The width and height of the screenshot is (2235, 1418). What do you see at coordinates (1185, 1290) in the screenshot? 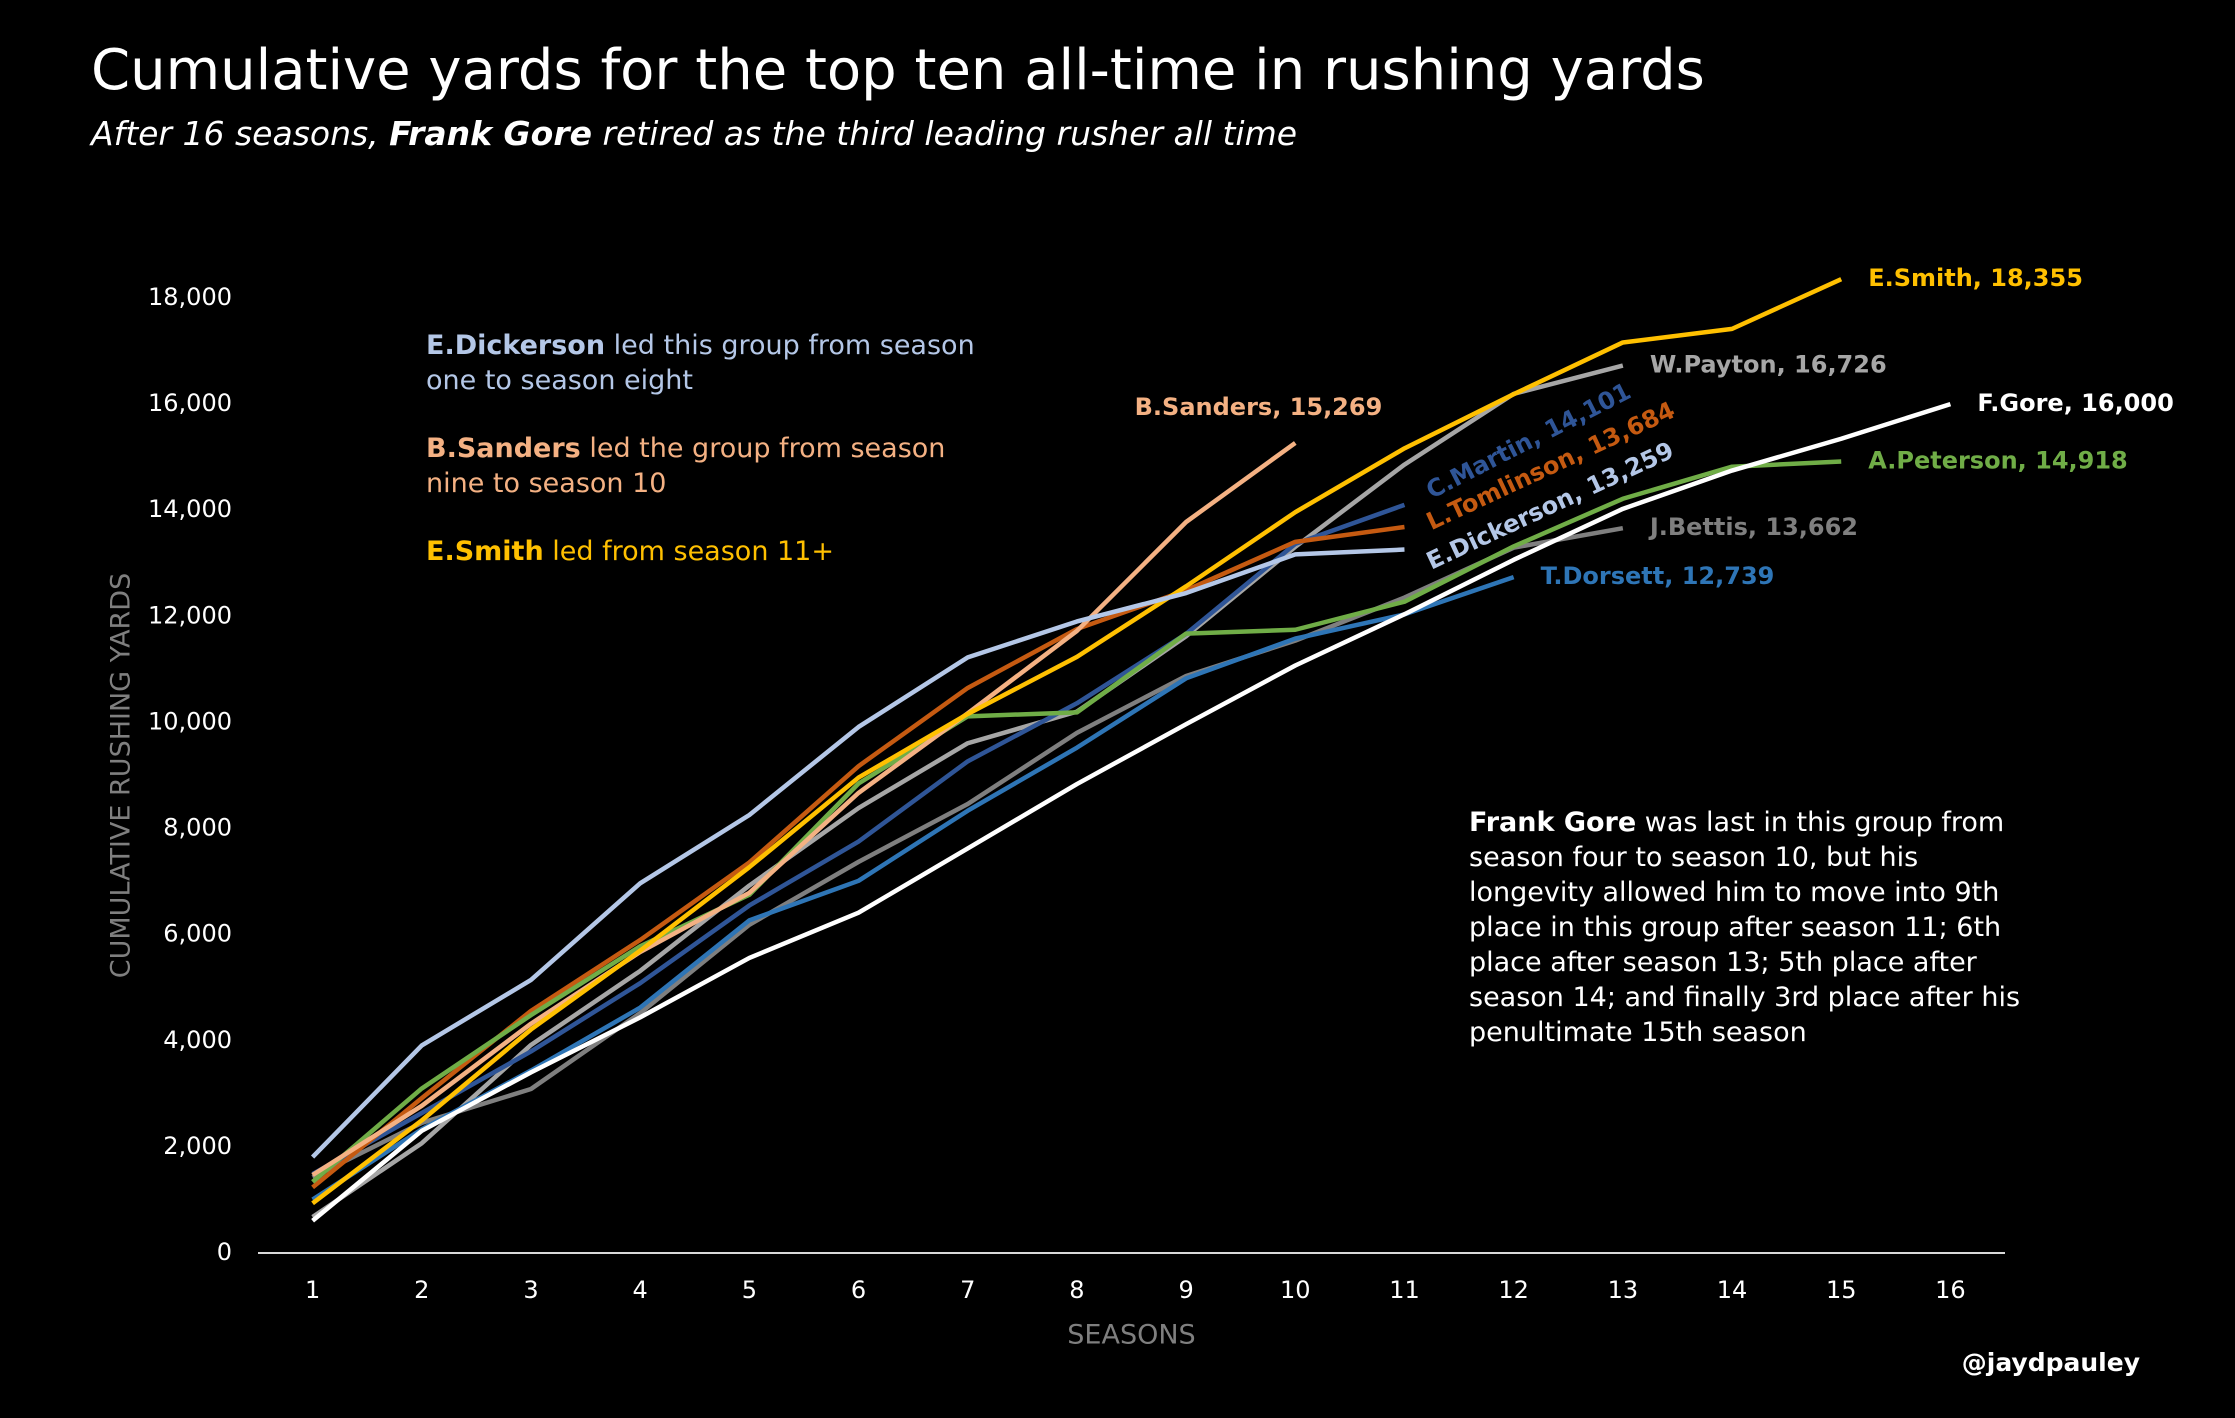
I see `x-tick-label: 9` at bounding box center [1185, 1290].